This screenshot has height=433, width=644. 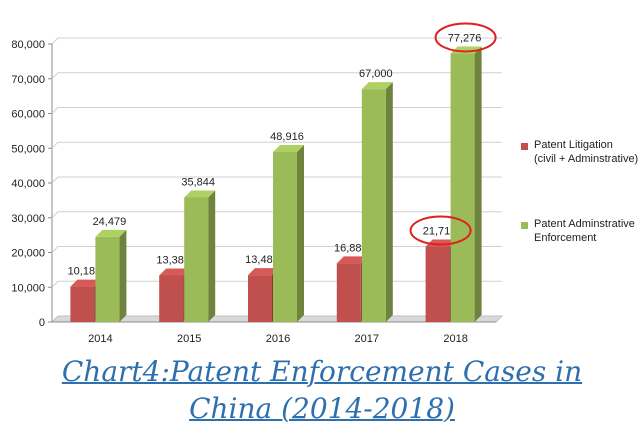 What do you see at coordinates (42, 323) in the screenshot?
I see `y-tick-label: 0` at bounding box center [42, 323].